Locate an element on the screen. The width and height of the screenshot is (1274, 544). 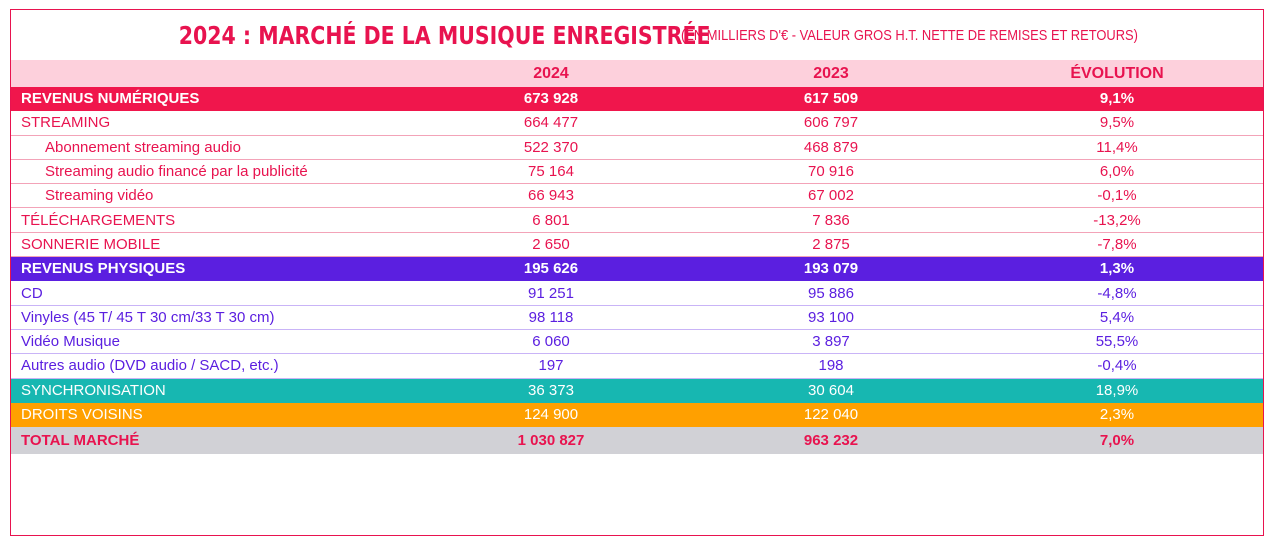
value-2024: 673 928 is located at coordinates (551, 99).